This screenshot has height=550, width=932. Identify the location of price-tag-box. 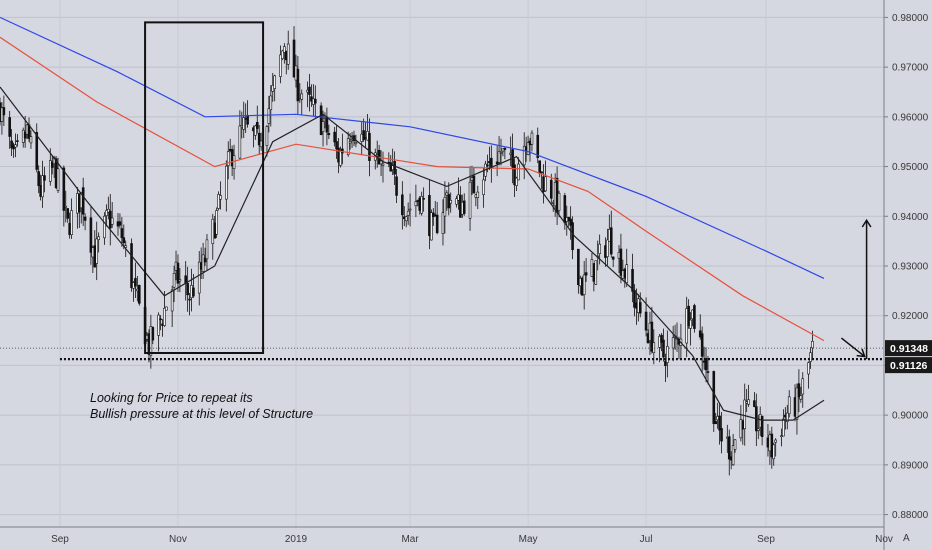
(908, 348).